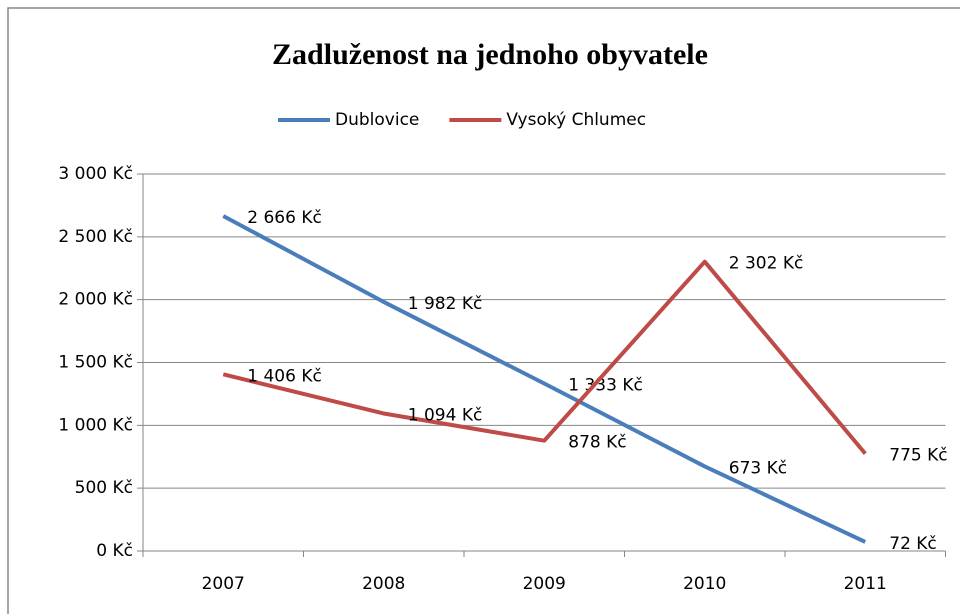 The image size is (960, 614). What do you see at coordinates (544, 584) in the screenshot?
I see `x-tick-label: 2009` at bounding box center [544, 584].